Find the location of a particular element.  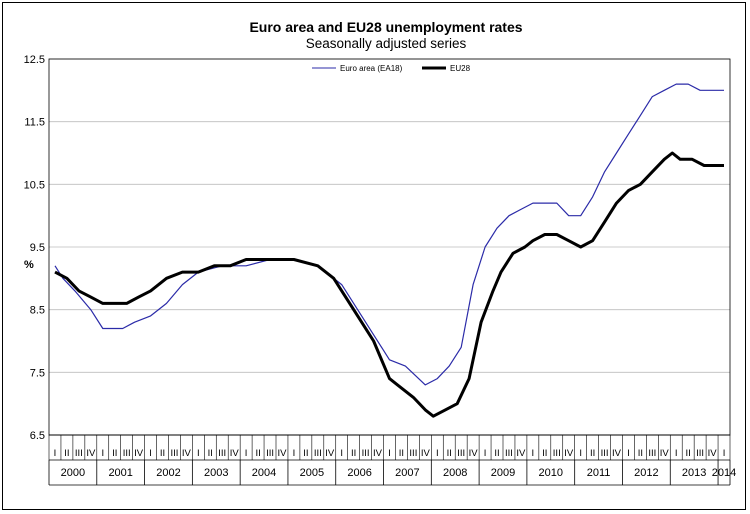

y-tick-label: 9.5 is located at coordinates (37, 248).